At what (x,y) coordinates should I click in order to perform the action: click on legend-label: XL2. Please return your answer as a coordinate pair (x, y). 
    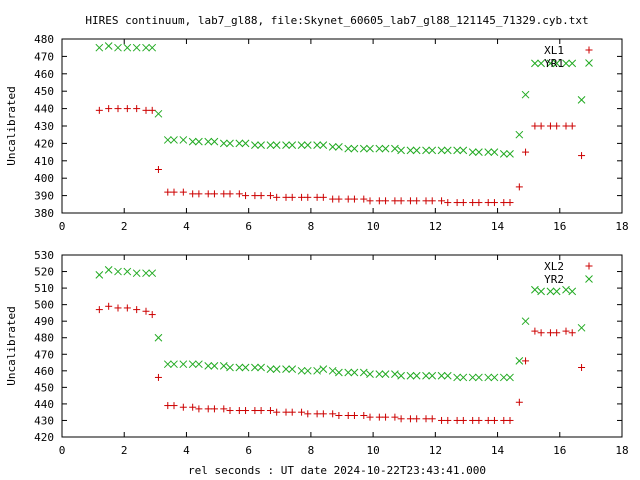
    Looking at the image, I should click on (554, 266).